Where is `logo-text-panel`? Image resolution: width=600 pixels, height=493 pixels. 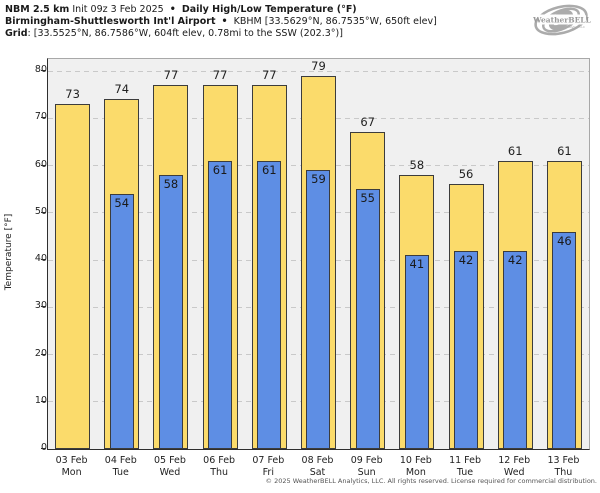 logo-text-panel is located at coordinates (562, 19).